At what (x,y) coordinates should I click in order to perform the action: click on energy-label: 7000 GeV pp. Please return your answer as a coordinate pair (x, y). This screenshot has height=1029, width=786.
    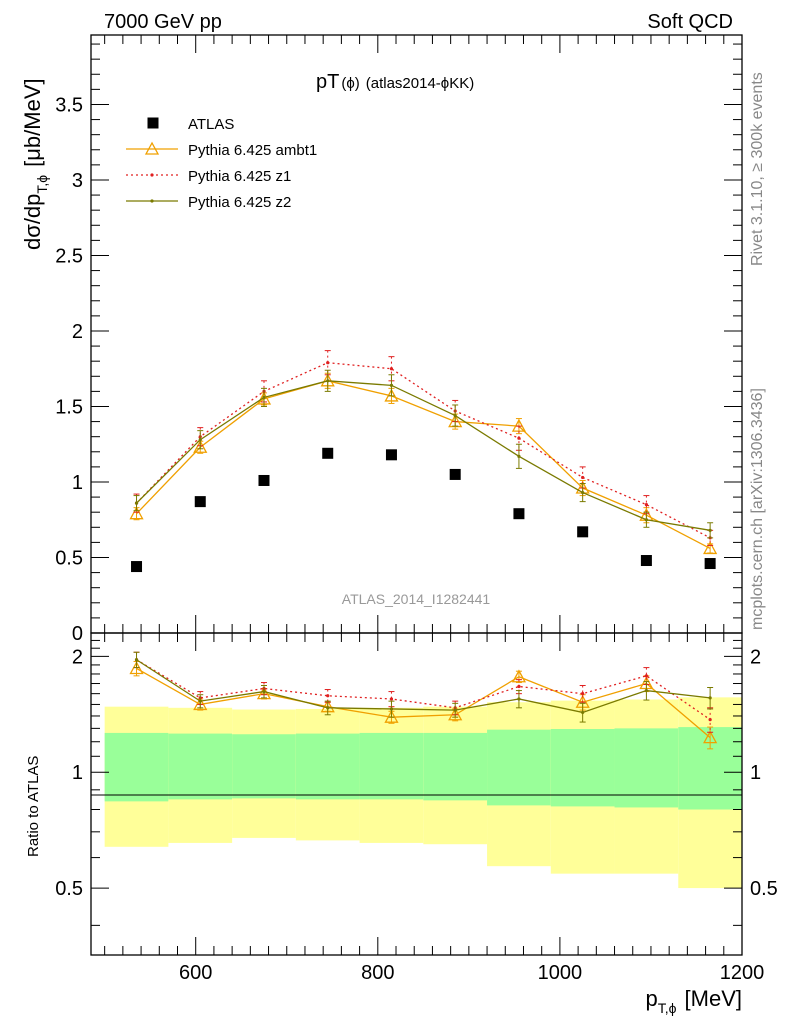
    Looking at the image, I should click on (163, 22).